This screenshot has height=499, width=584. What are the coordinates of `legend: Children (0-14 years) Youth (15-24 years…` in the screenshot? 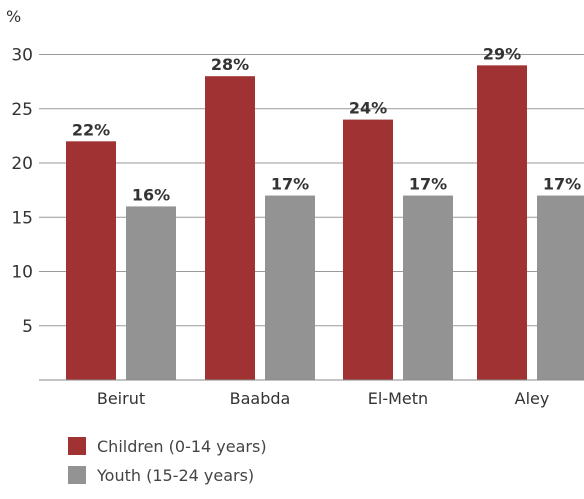 It's located at (167, 465).